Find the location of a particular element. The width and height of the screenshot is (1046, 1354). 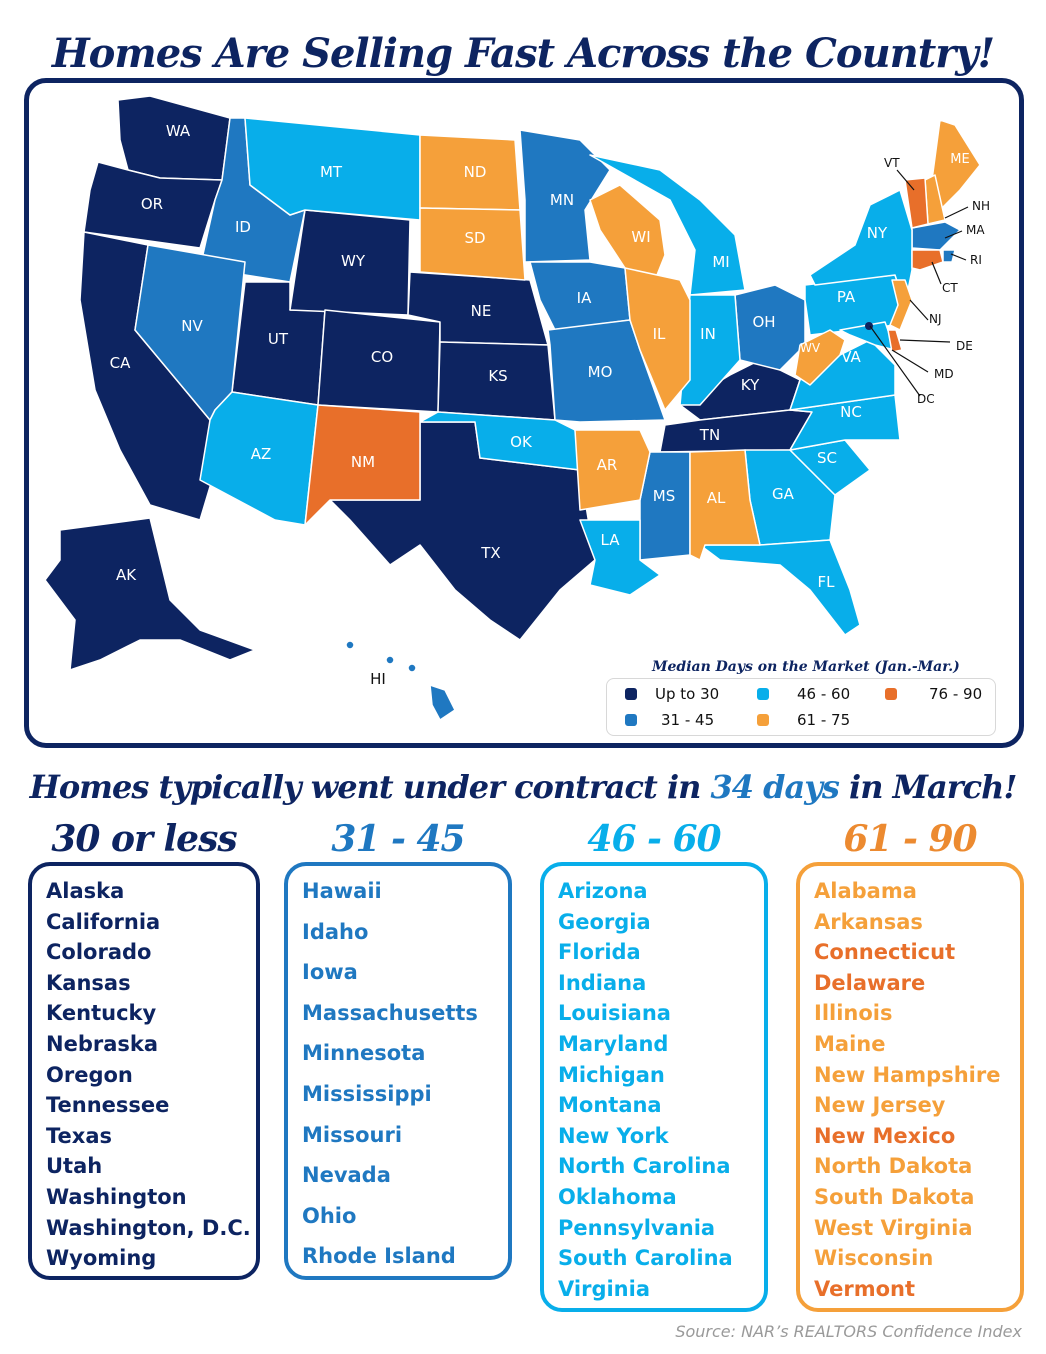

list-item: South Dakota is located at coordinates (894, 1196).